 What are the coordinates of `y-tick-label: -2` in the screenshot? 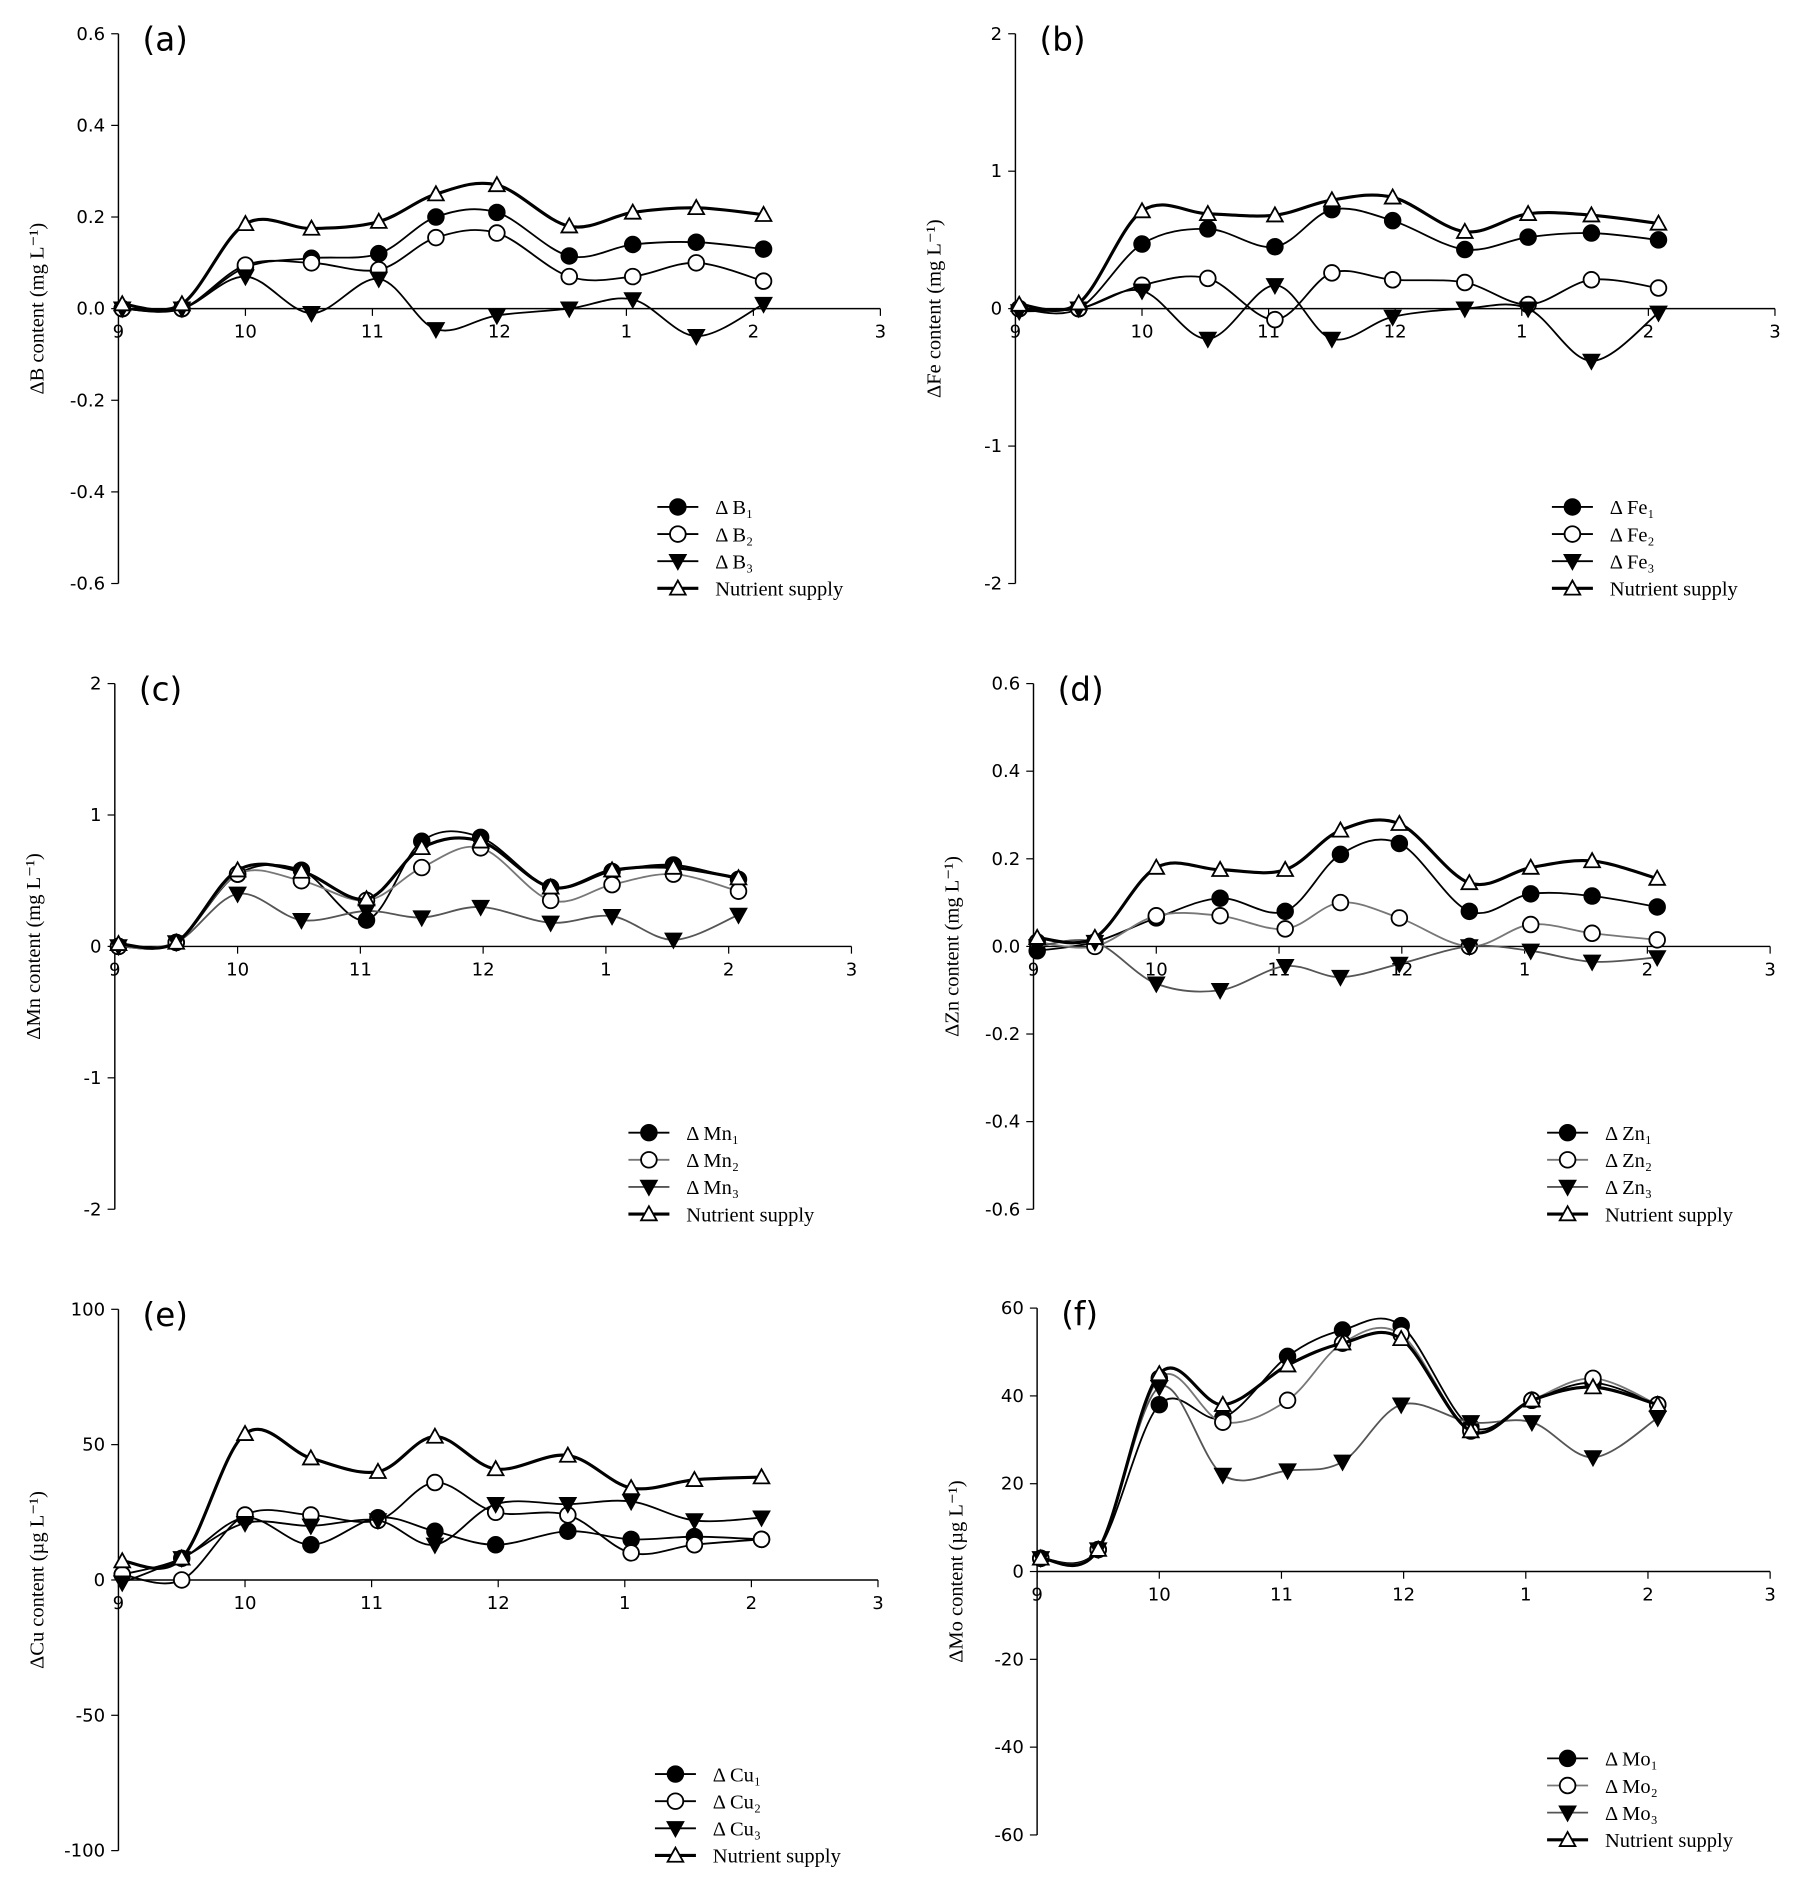 It's located at (993, 584).